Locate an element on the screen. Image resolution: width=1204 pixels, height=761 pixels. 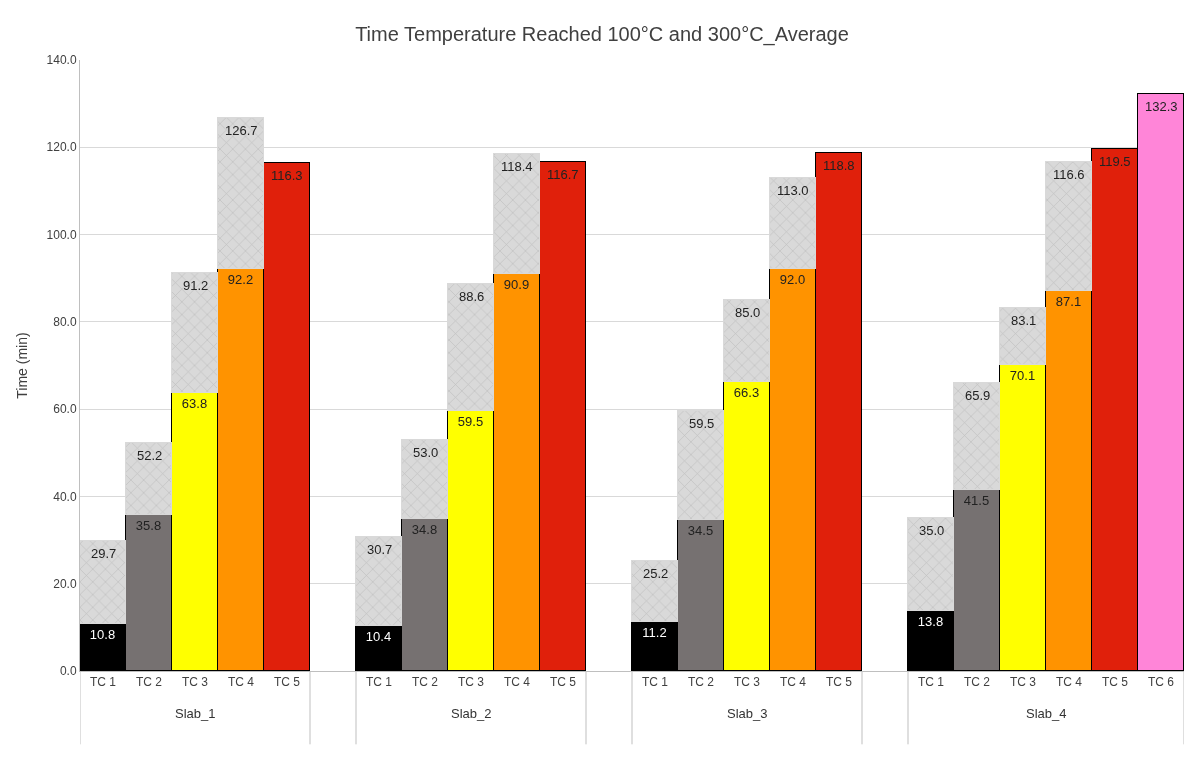
y-tick-label: 80.0 is located at coordinates (65, 322).